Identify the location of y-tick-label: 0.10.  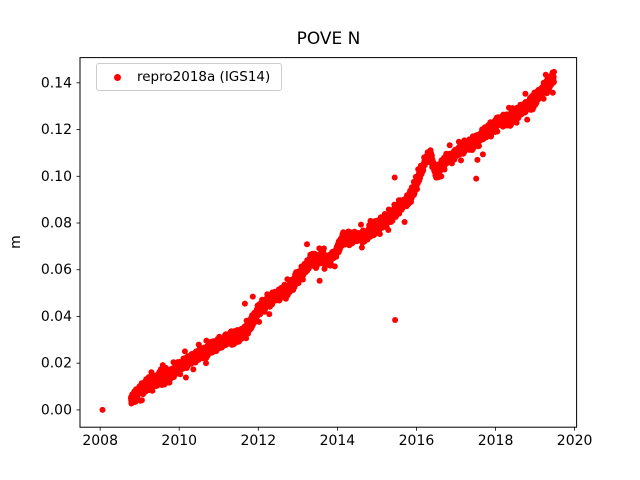
(56, 177).